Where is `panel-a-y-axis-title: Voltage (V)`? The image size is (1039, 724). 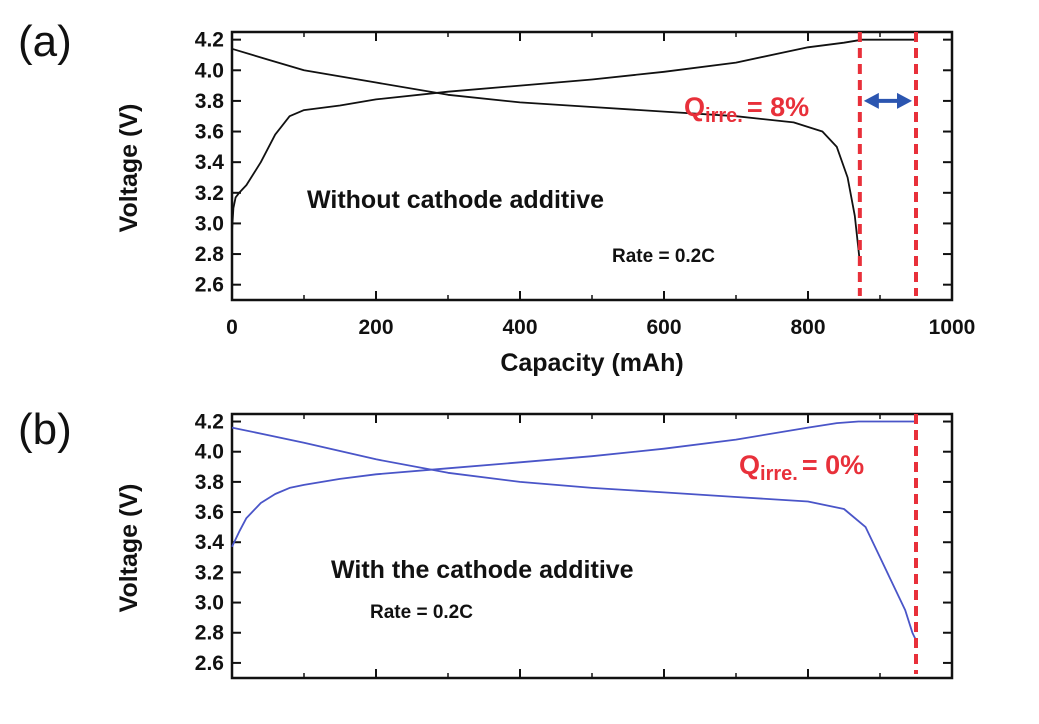
panel-a-y-axis-title: Voltage (V) is located at coordinates (129, 168).